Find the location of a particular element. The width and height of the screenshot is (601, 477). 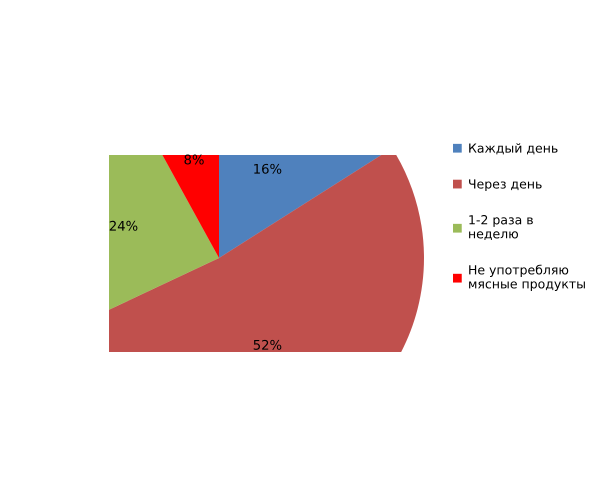

legend-label: 1-2 раза в неделю is located at coordinates (501, 227).